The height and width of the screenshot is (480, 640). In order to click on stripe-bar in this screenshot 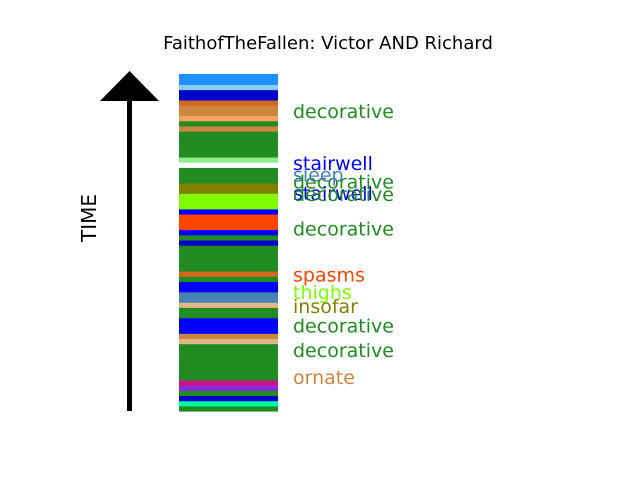, I will do `click(228, 243)`.